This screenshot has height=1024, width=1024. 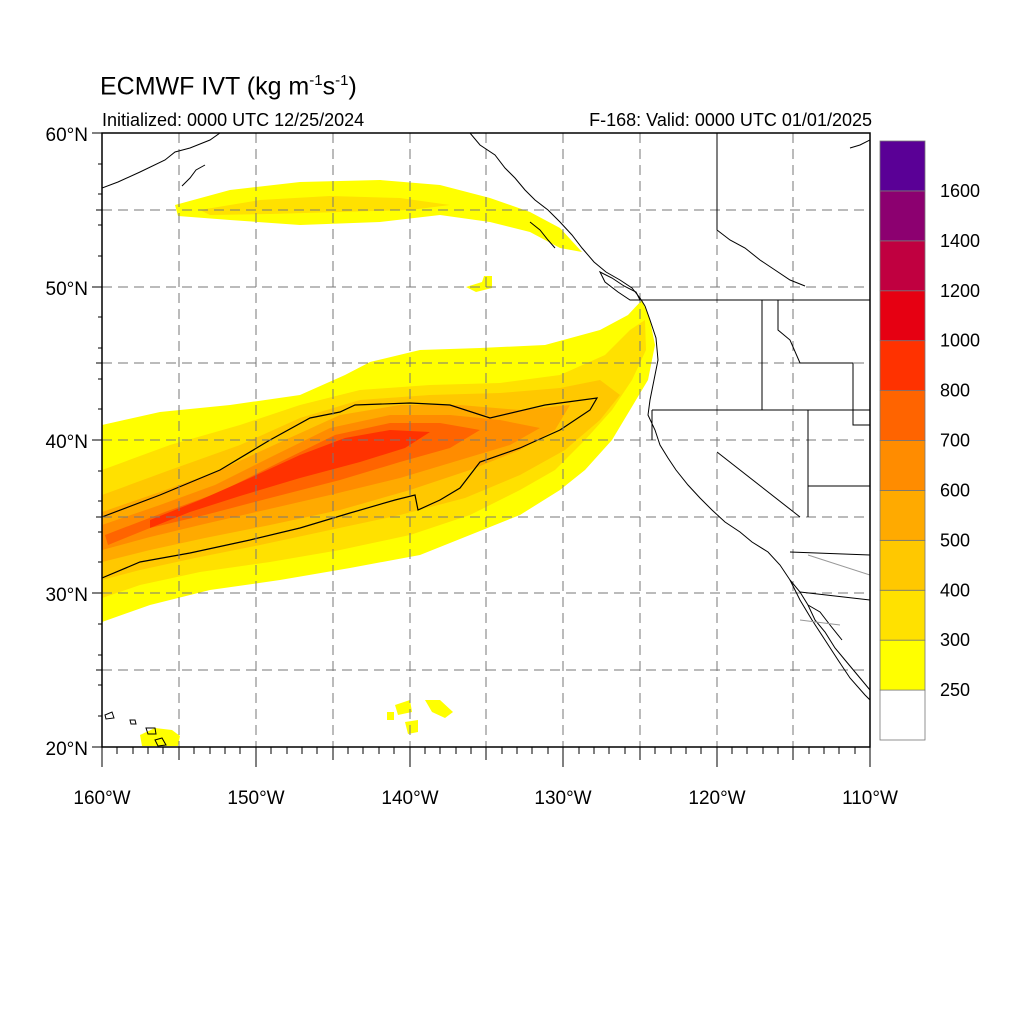 I want to click on lon-label-130w: 130°W, so click(x=562, y=798).